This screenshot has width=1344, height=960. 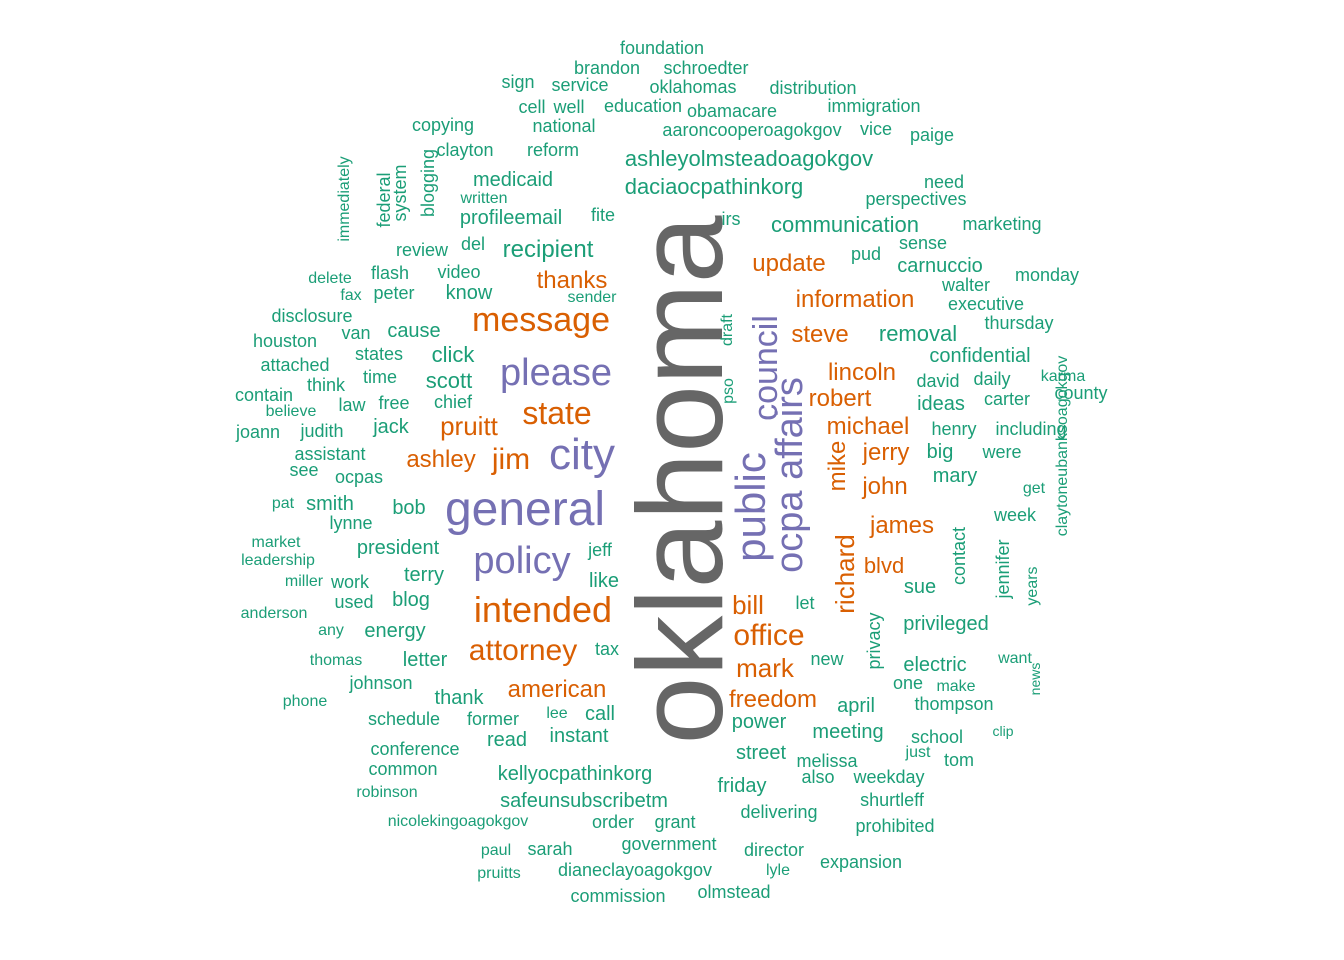 What do you see at coordinates (352, 405) in the screenshot?
I see `cloud-word: law` at bounding box center [352, 405].